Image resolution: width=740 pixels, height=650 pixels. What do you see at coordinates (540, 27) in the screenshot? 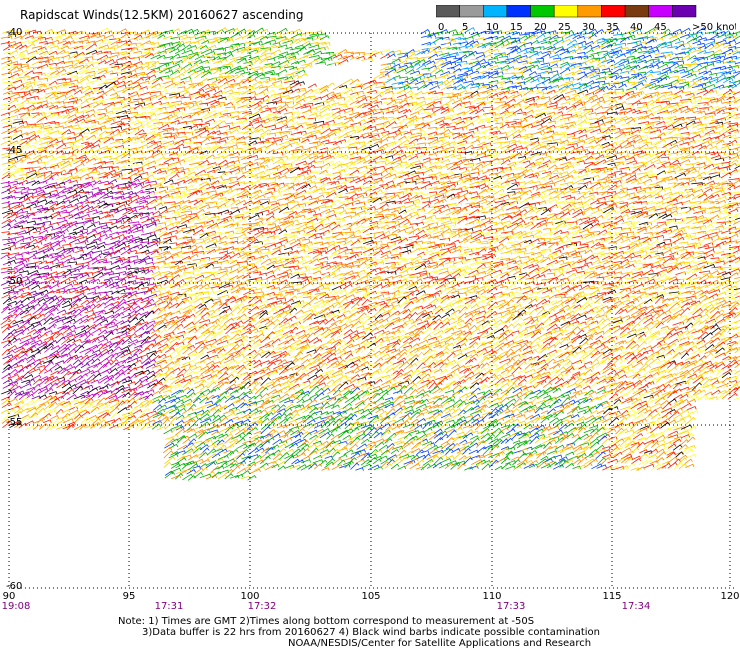
I see `legend-tick-label: 20` at bounding box center [540, 27].